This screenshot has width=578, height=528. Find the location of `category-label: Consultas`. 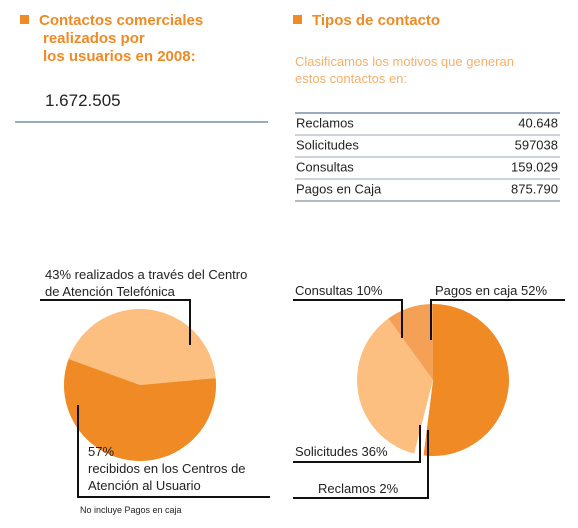

category-label: Consultas is located at coordinates (324, 290).